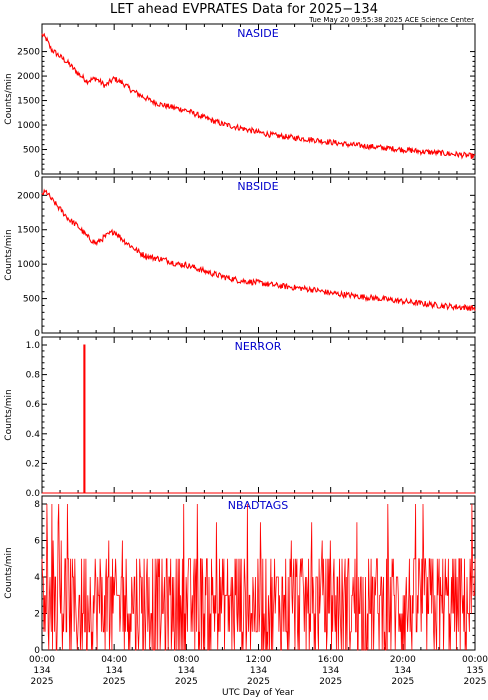  I want to click on y-tick-label-2-2: 1000, so click(28, 265).